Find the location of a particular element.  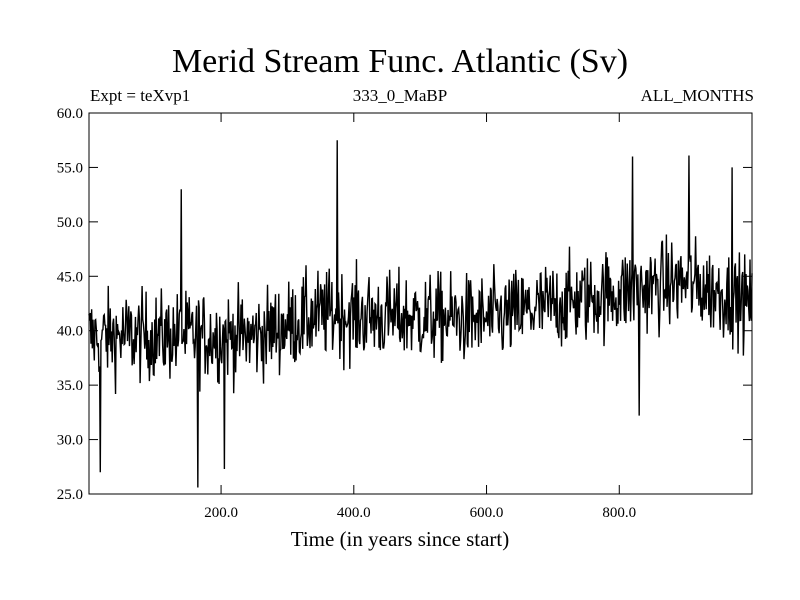

y-tick-label: 55.0 is located at coordinates (70, 168).